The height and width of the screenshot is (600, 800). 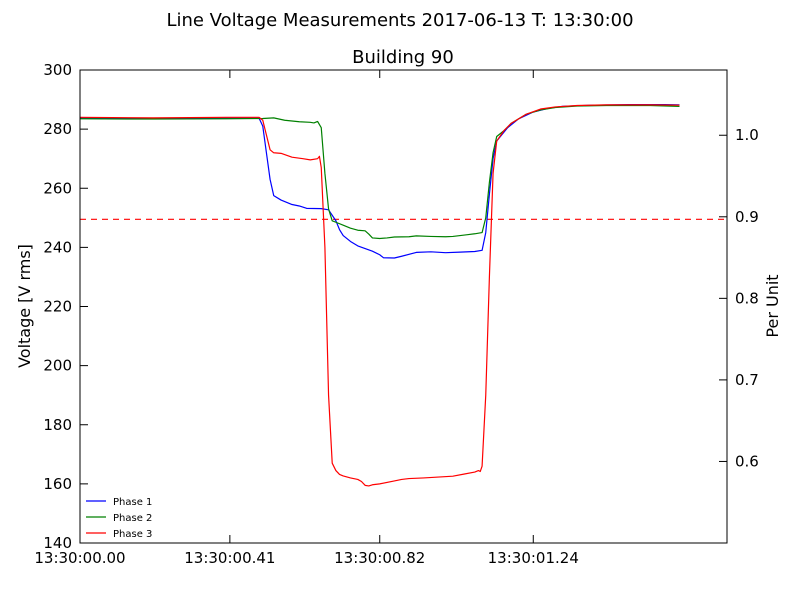 What do you see at coordinates (79, 558) in the screenshot?
I see `x-tick-label: 13:30:00.00` at bounding box center [79, 558].